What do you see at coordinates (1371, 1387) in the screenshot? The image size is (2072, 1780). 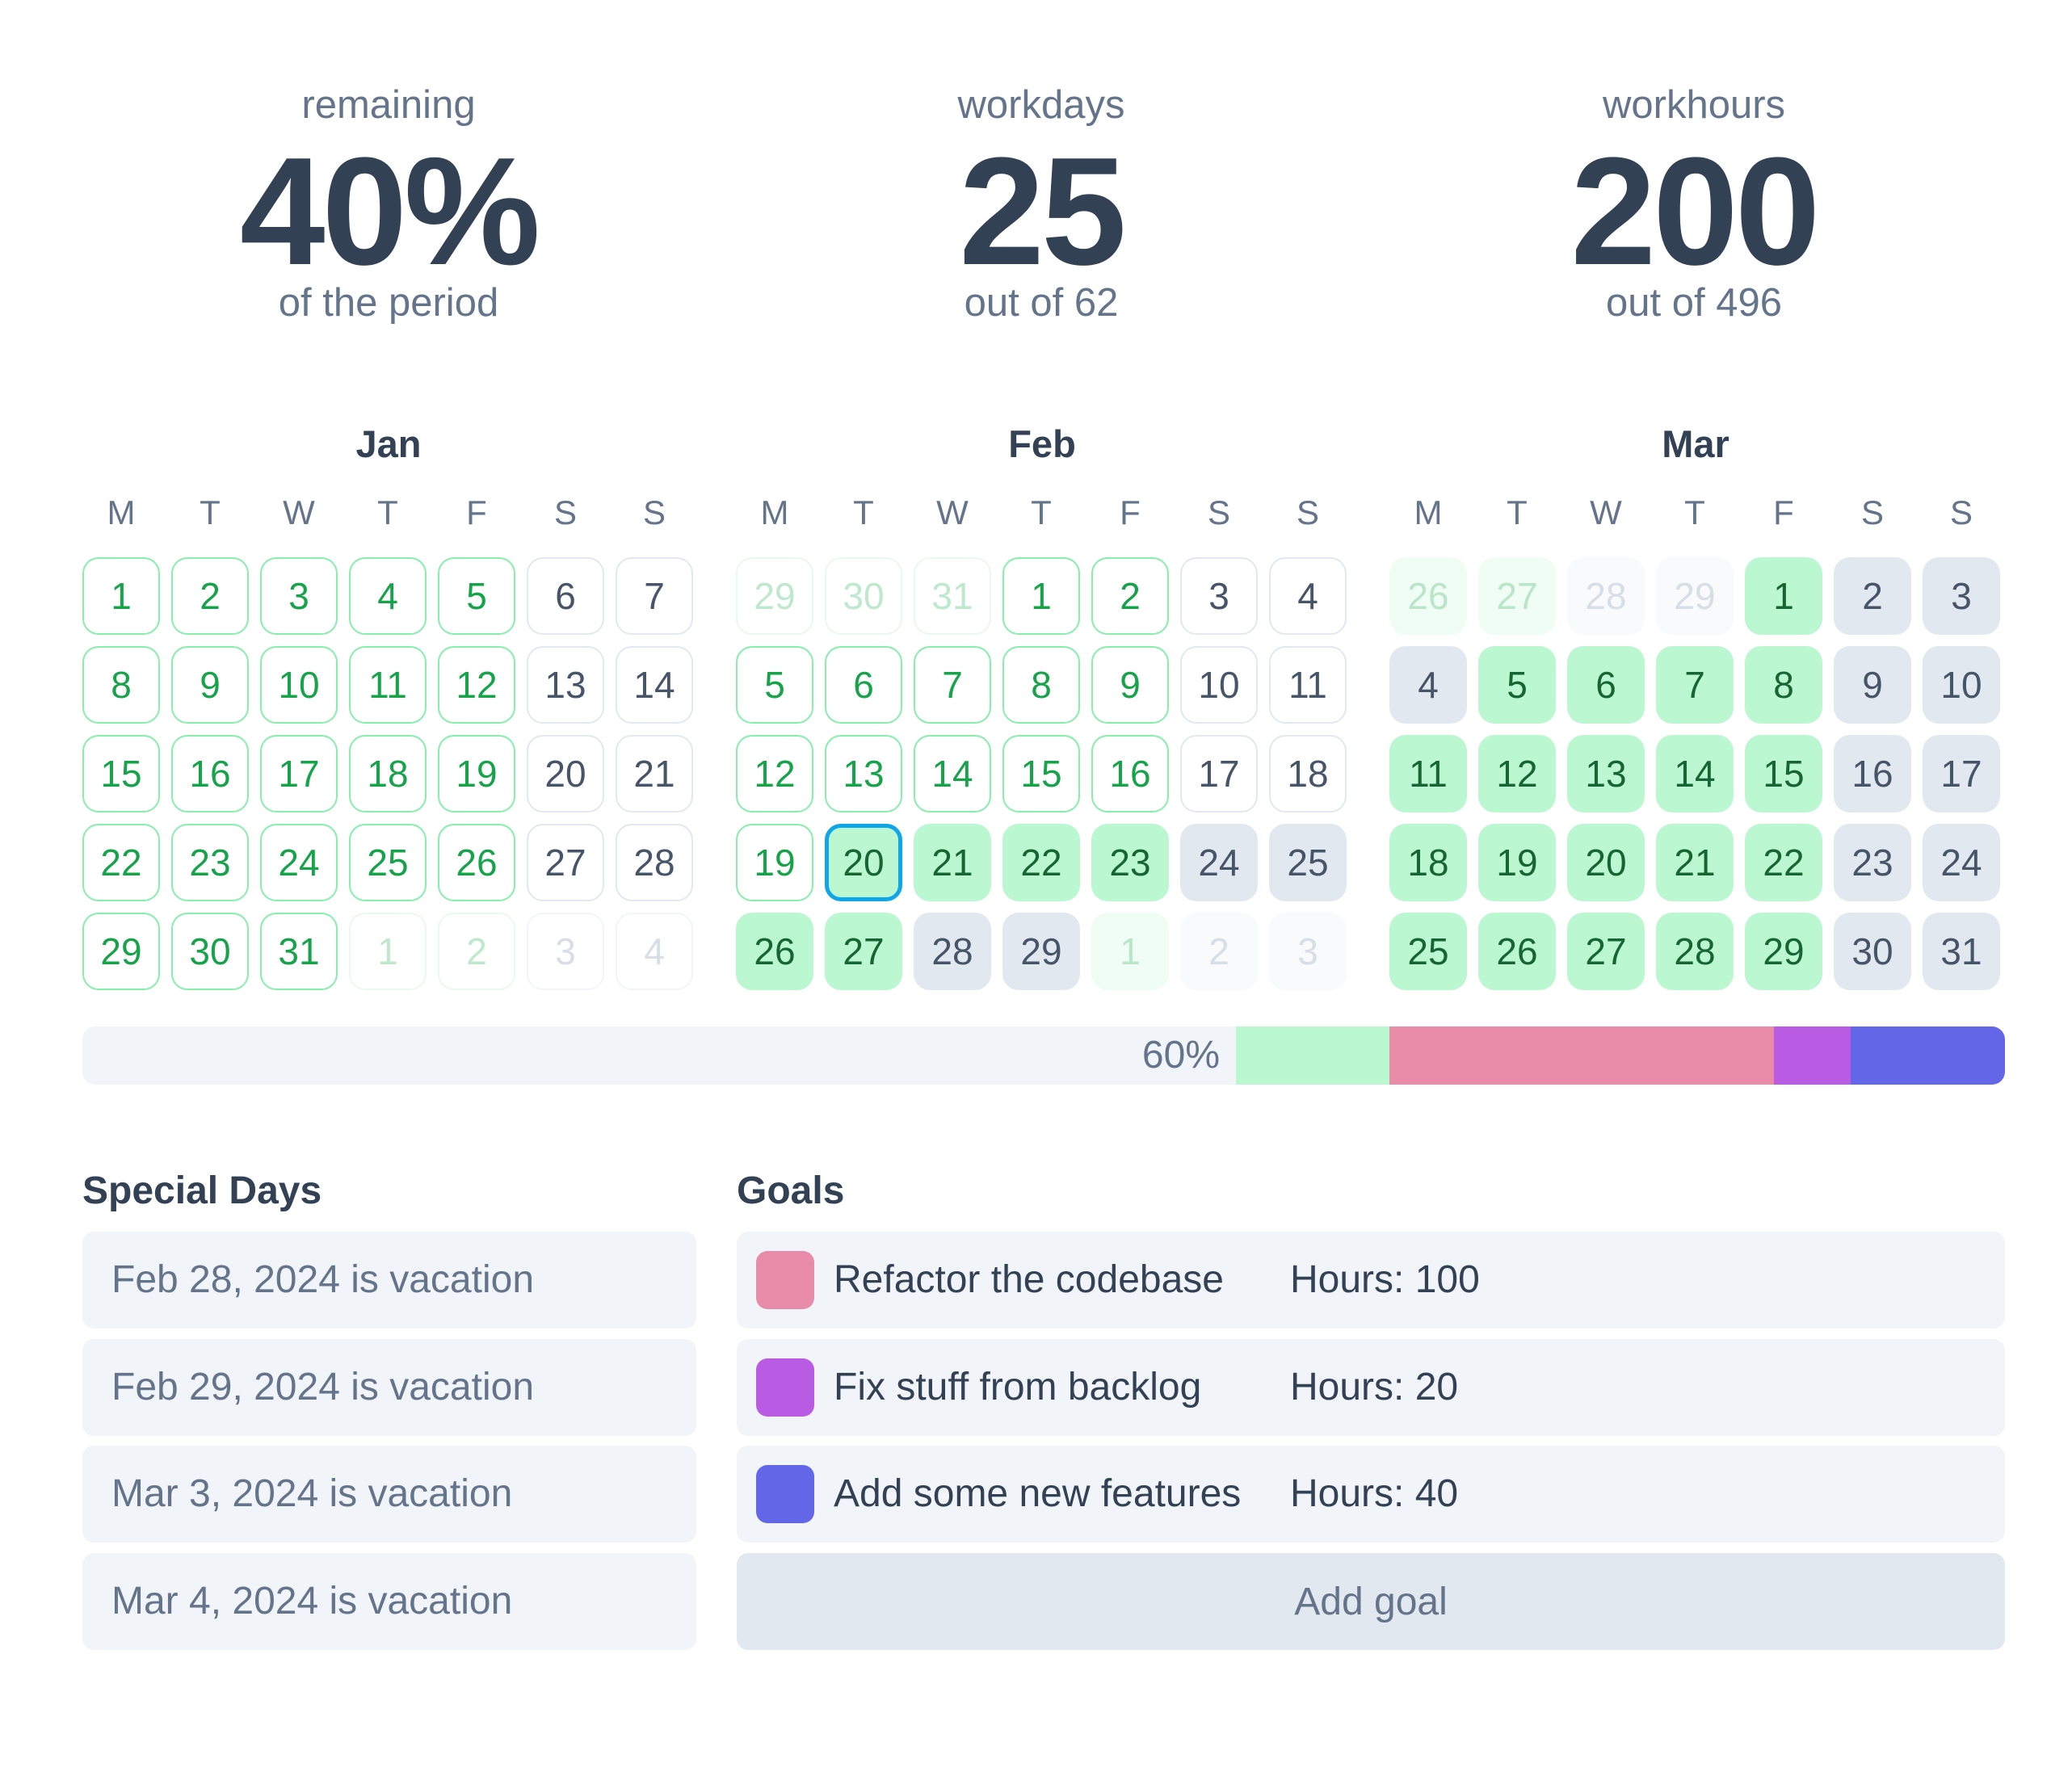 I see `goal-item: Fix stuff from backlog Hours: 20` at bounding box center [1371, 1387].